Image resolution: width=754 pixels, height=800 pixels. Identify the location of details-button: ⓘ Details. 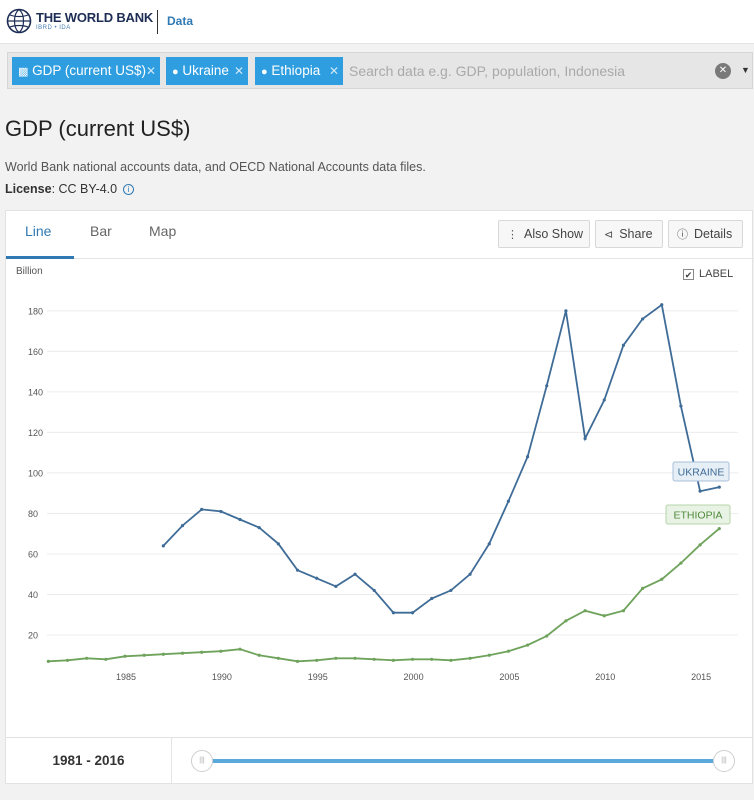
(705, 234).